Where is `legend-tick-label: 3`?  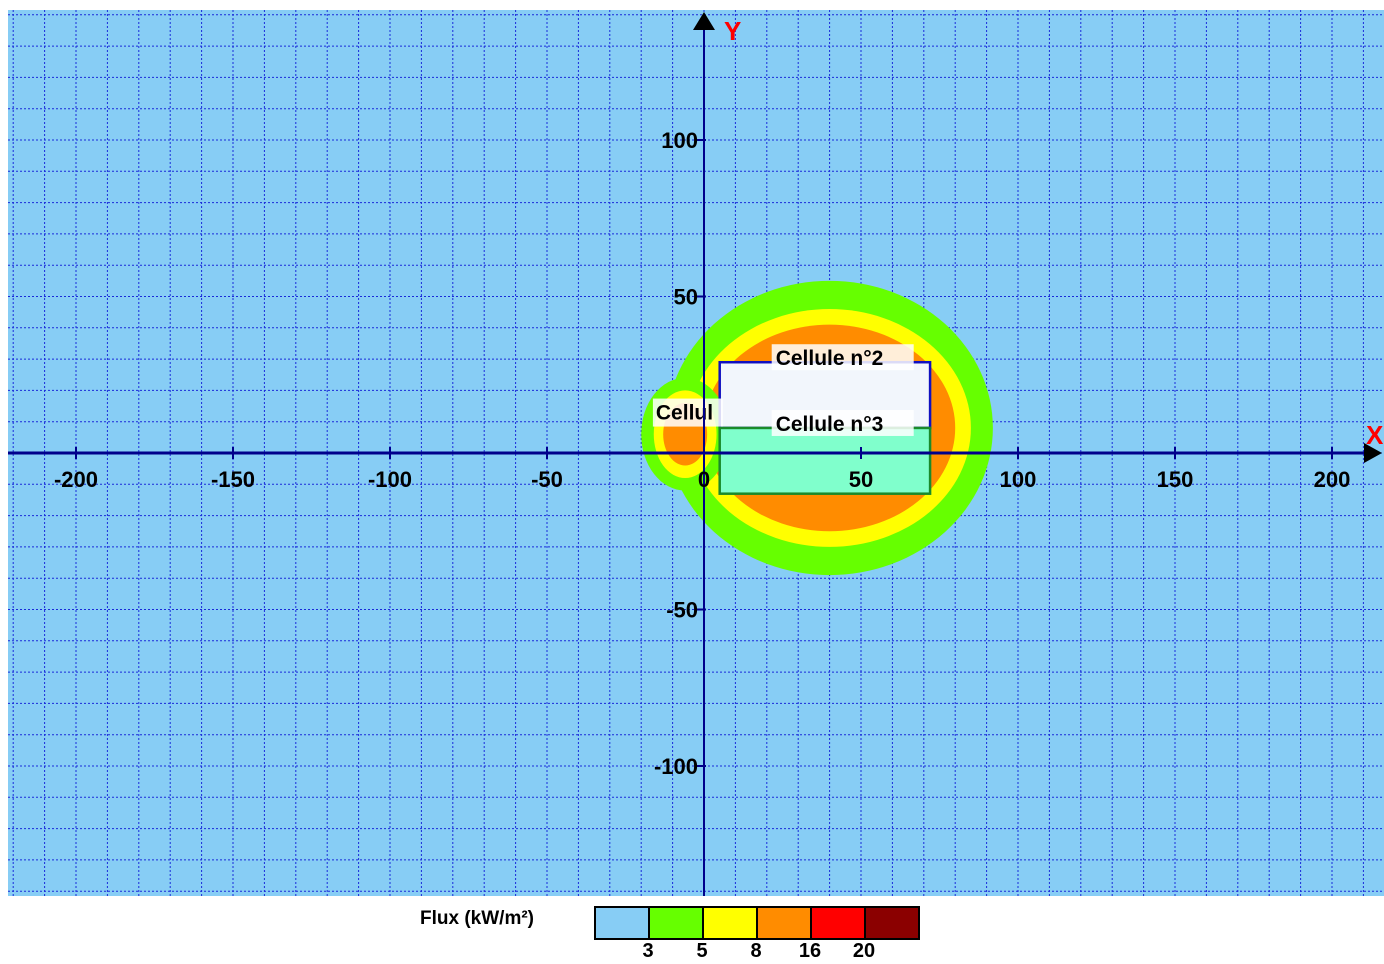
legend-tick-label: 3 is located at coordinates (648, 951).